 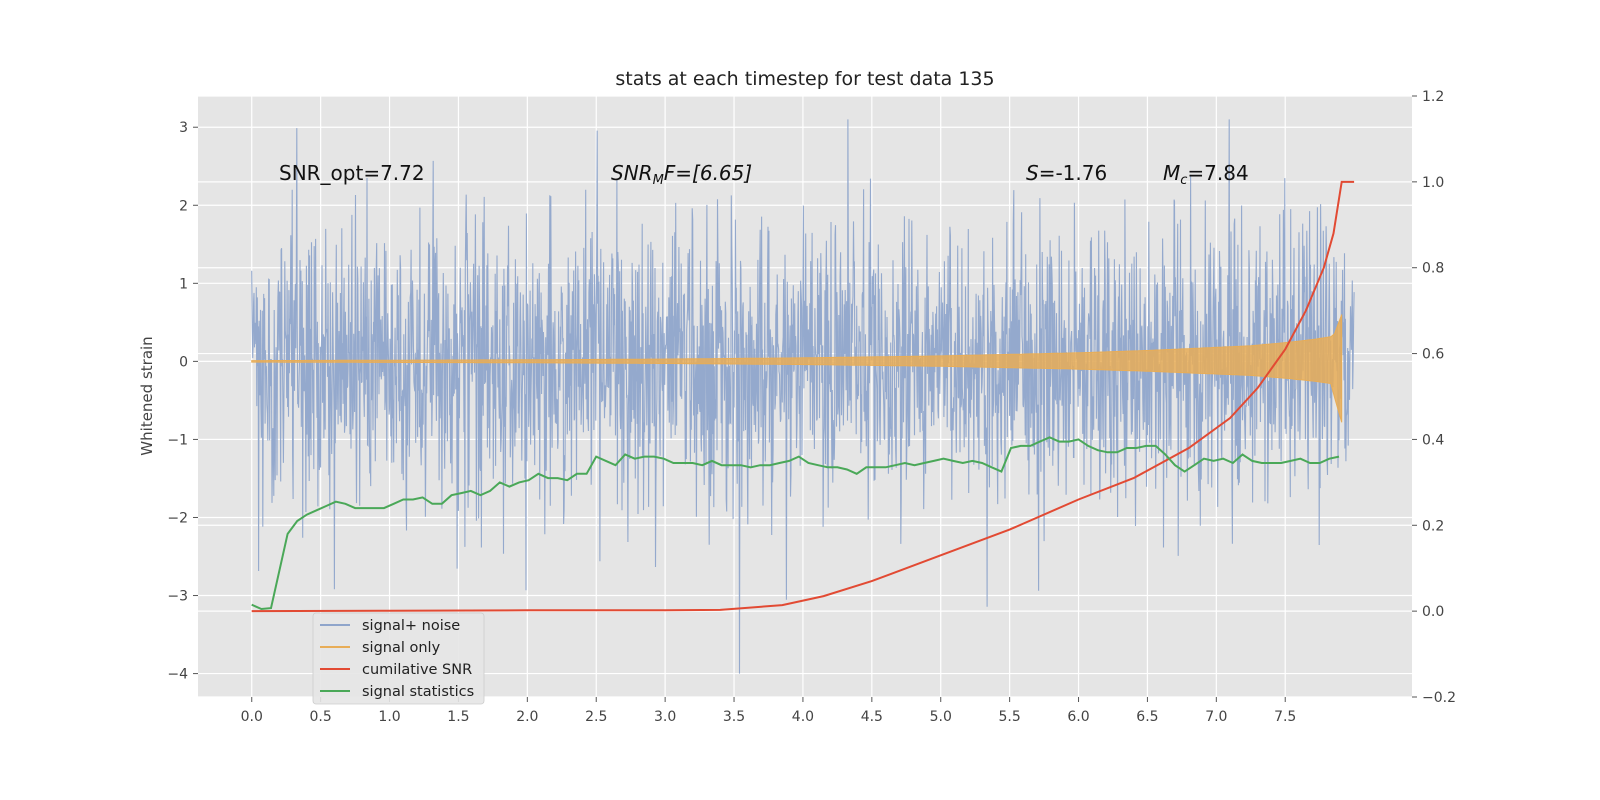 What do you see at coordinates (411, 626) in the screenshot?
I see `legend-label-signal-noise: signal+ noise` at bounding box center [411, 626].